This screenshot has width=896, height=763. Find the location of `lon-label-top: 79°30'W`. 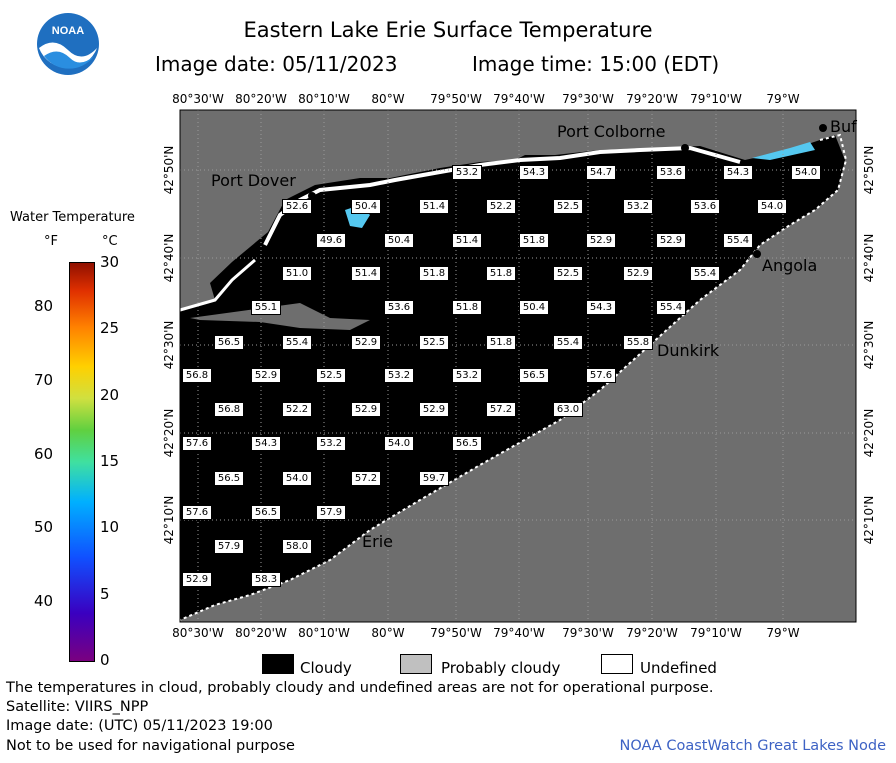

lon-label-top: 79°30'W is located at coordinates (588, 99).